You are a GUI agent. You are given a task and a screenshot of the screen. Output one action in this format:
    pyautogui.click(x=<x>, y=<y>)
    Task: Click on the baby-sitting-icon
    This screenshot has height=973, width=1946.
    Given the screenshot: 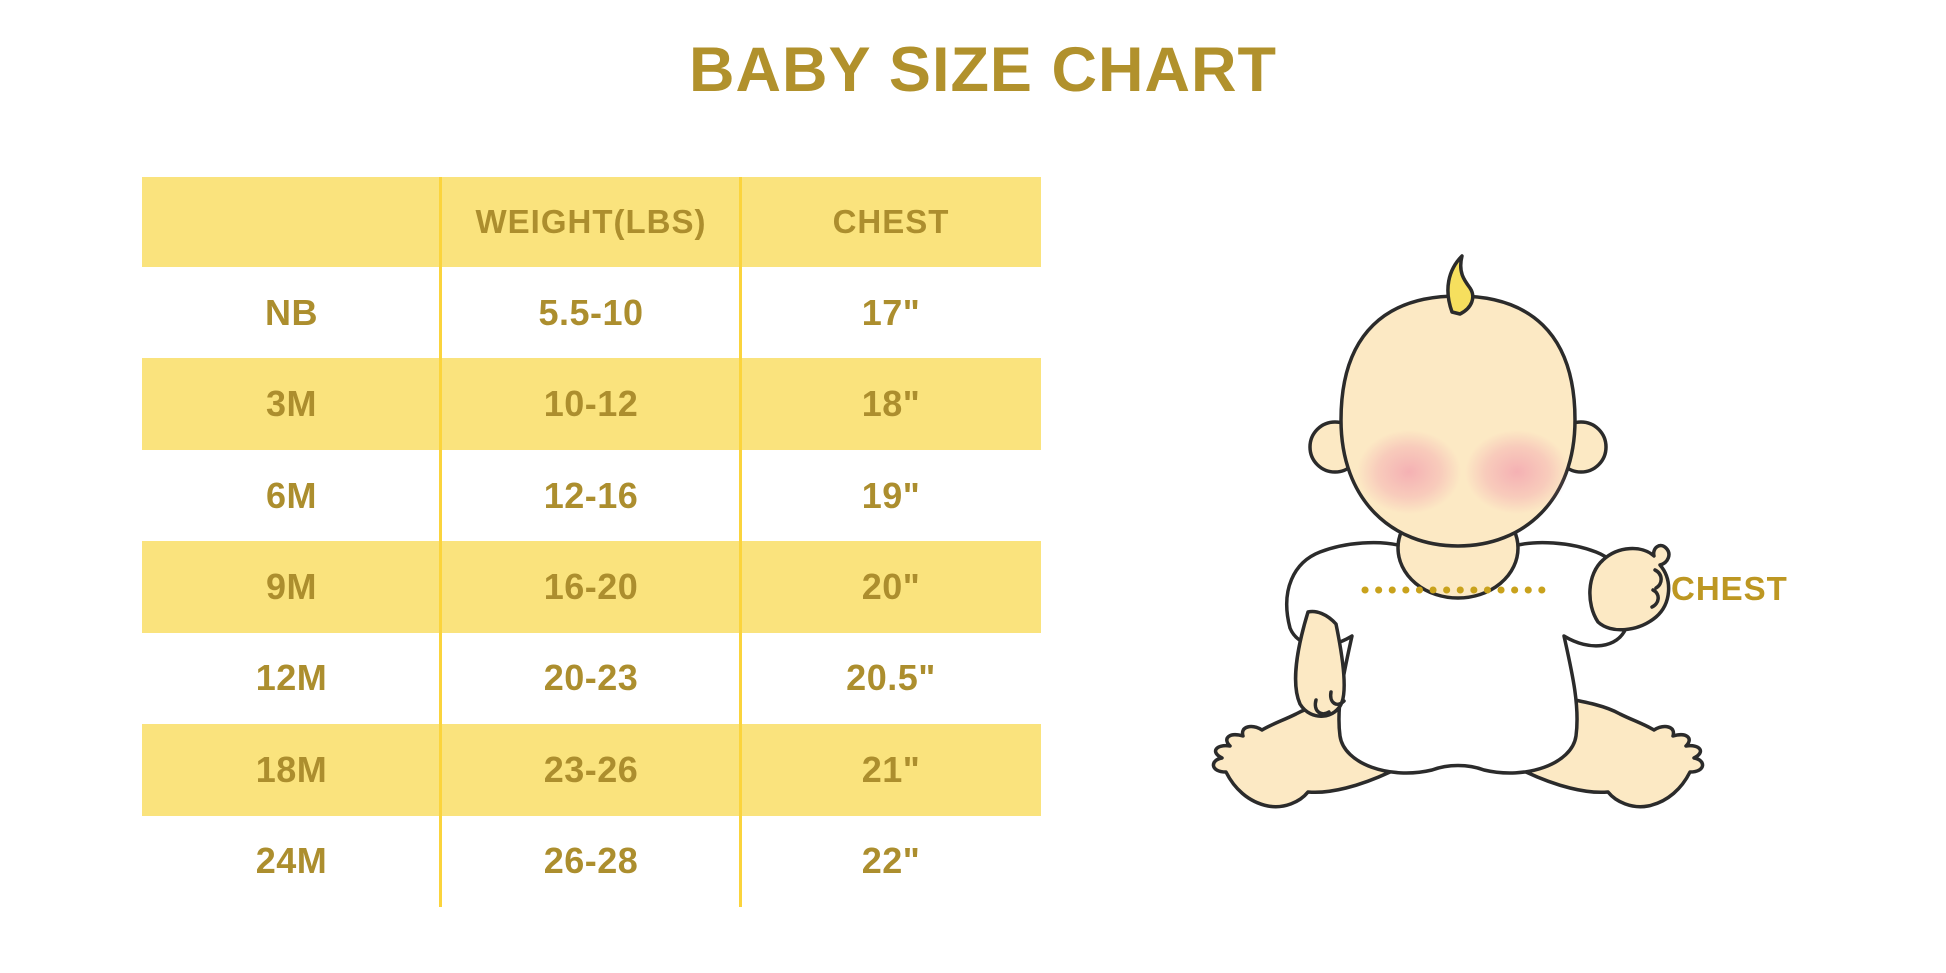 What is the action you would take?
    pyautogui.click(x=1458, y=531)
    